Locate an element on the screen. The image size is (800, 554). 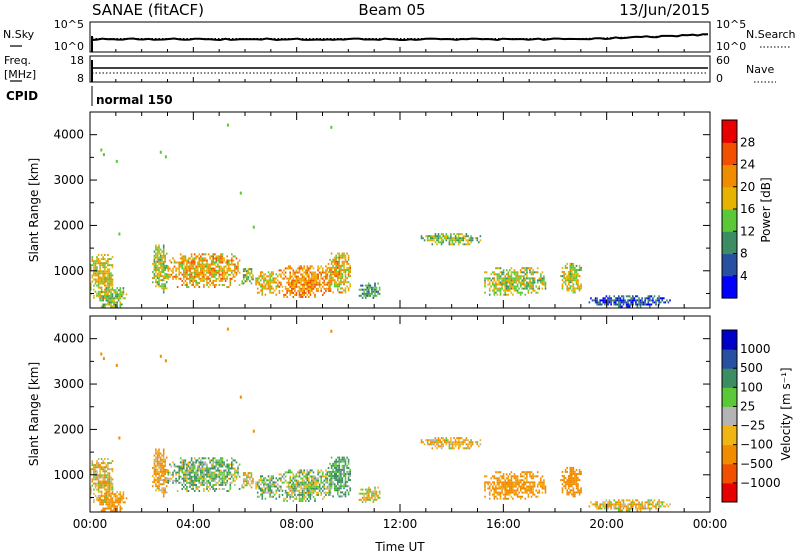
x-tick-label: 20:00 is located at coordinates (606, 524).